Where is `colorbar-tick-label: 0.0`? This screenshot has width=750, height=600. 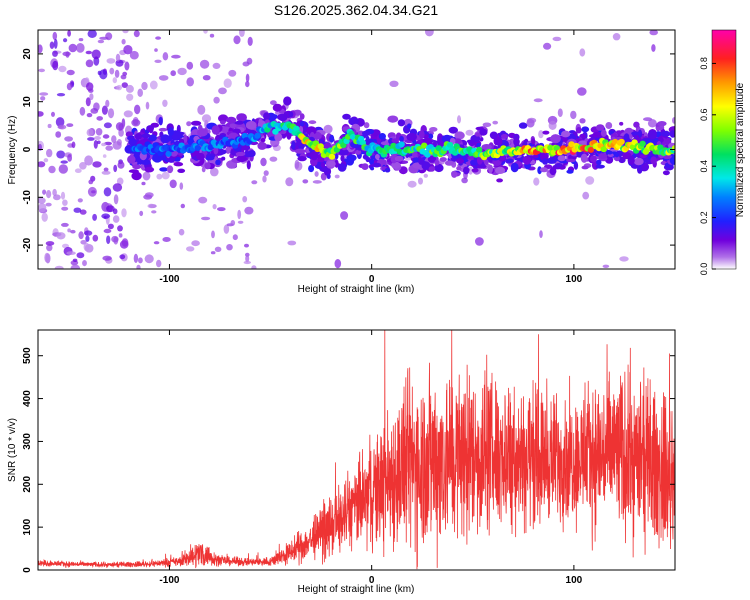
colorbar-tick-label: 0.0 is located at coordinates (704, 269).